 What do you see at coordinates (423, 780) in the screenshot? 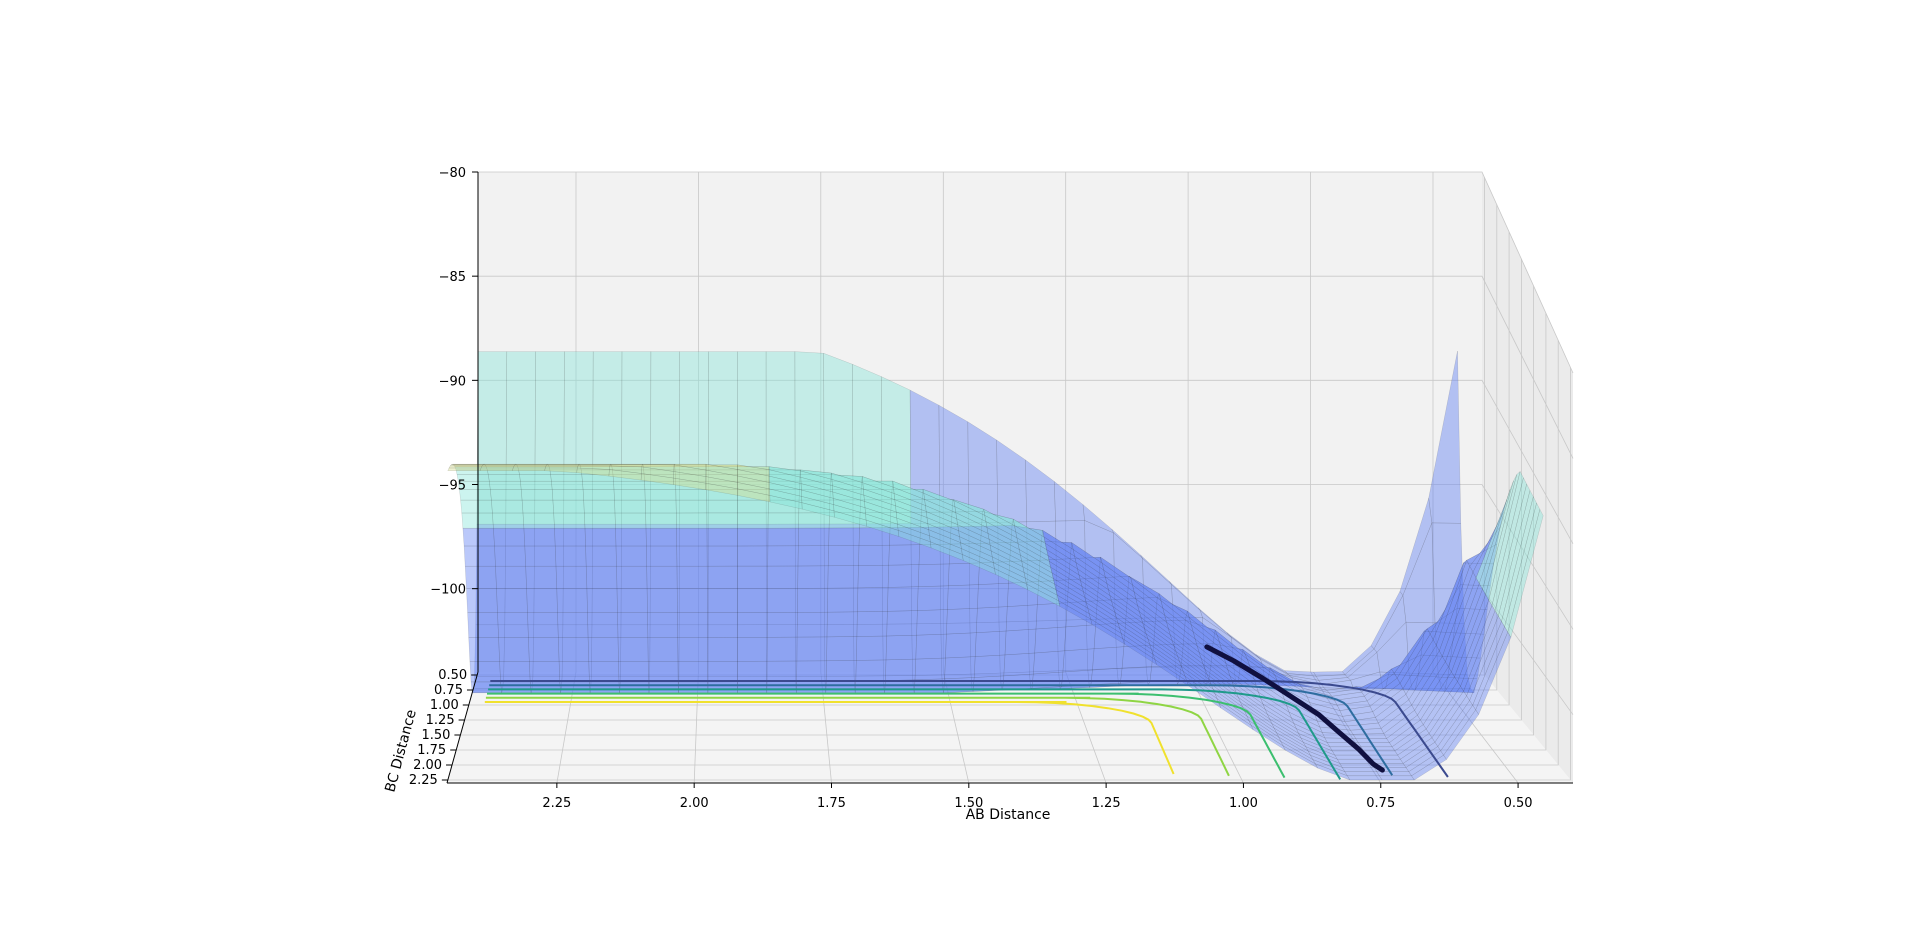
I see `y-tick-label: 2.25` at bounding box center [423, 780].